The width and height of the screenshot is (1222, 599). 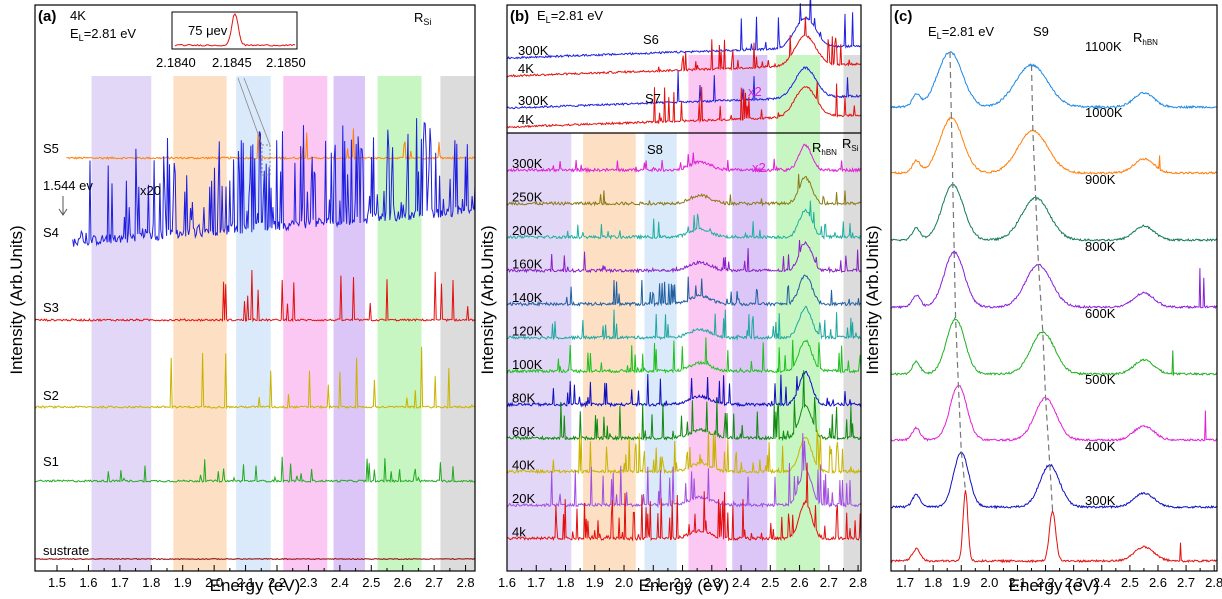 I want to click on inset-zoom-box, so click(x=266, y=160).